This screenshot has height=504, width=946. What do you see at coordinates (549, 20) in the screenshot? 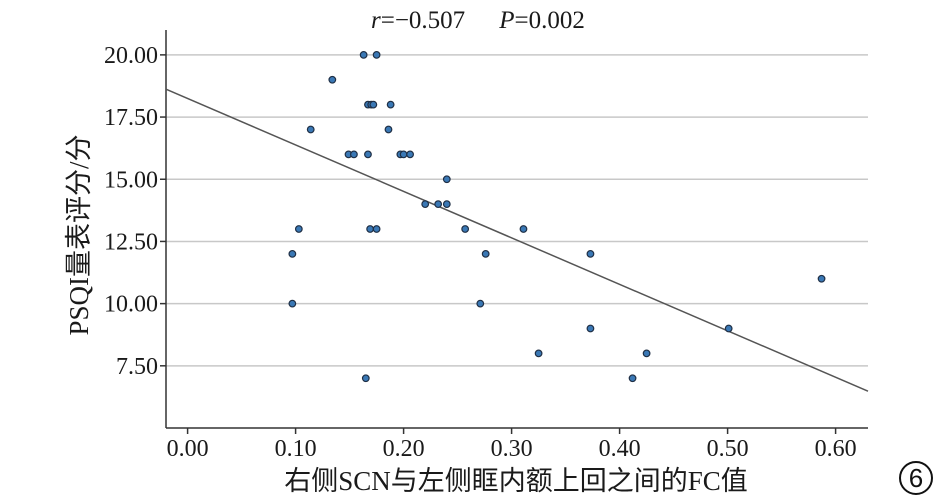
I see `p-value: =0.002` at bounding box center [549, 20].